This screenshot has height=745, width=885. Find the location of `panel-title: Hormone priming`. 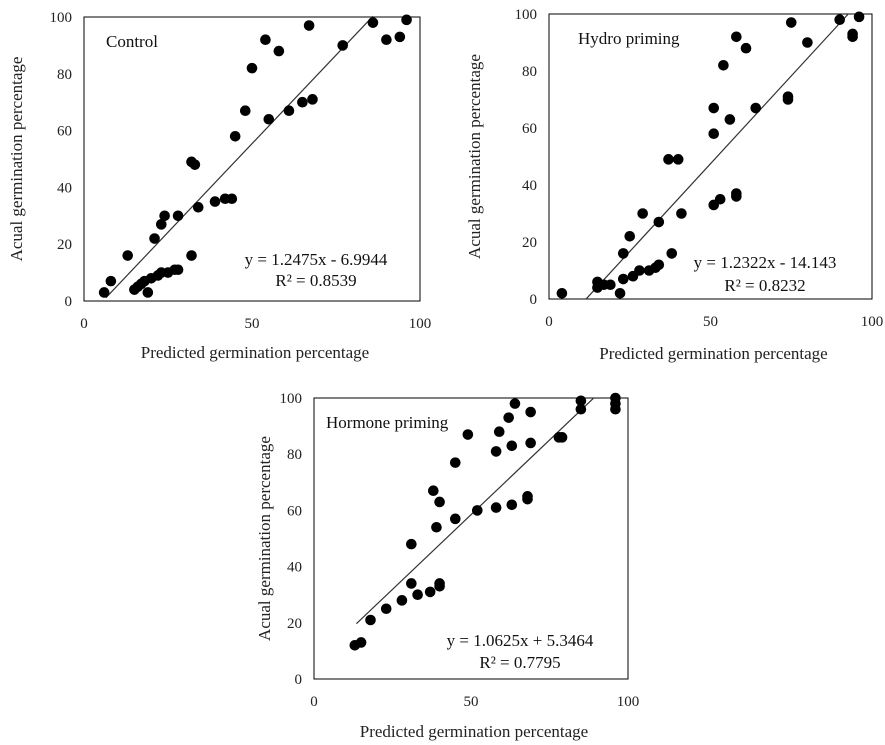

panel-title: Hormone priming is located at coordinates (387, 422).